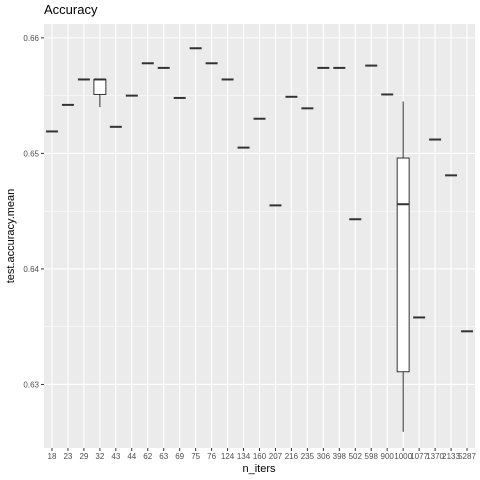  I want to click on y-tick-label: 0.65, so click(31, 153).